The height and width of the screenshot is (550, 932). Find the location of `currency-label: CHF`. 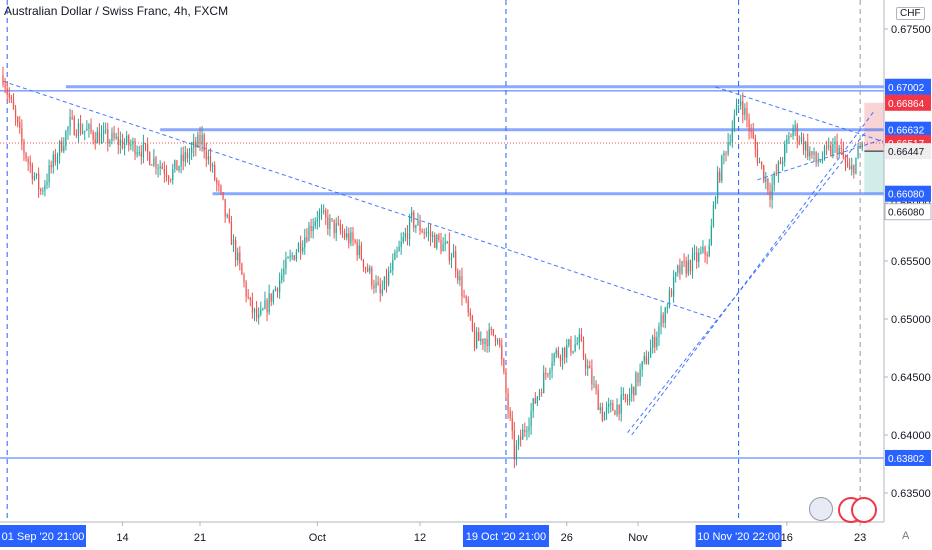

currency-label: CHF is located at coordinates (910, 13).